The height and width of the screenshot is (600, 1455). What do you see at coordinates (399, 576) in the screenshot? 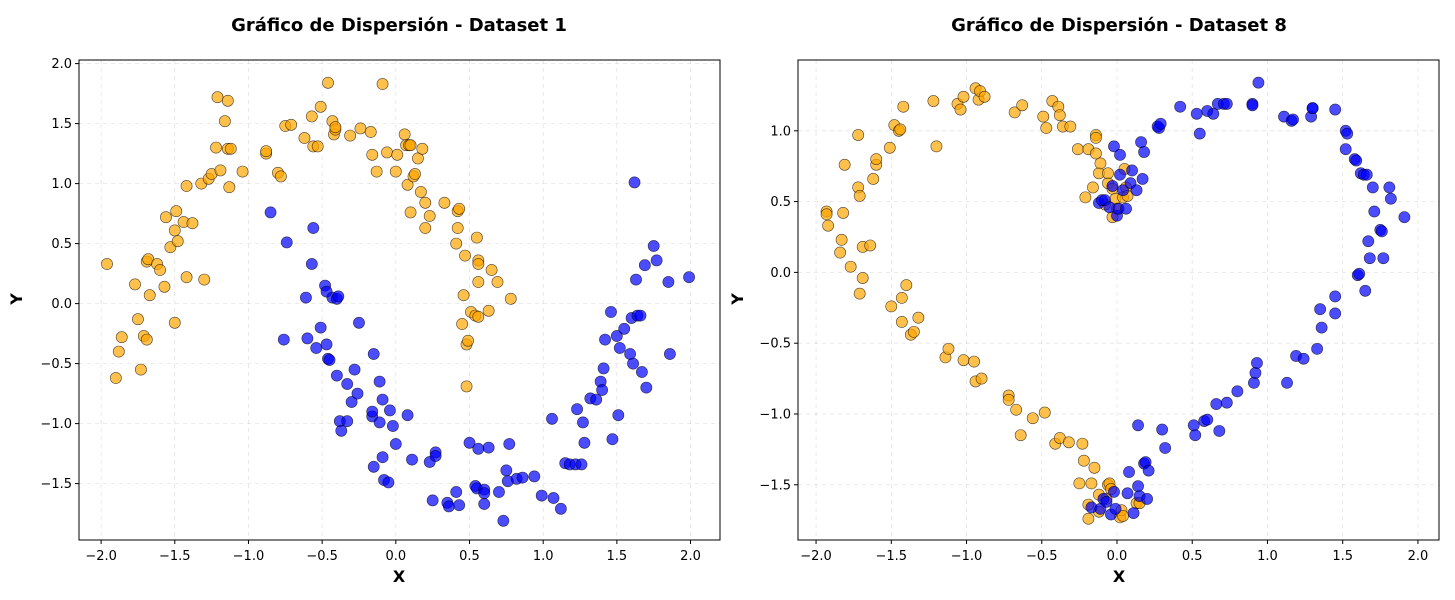
I see `x-axis-label: X` at bounding box center [399, 576].